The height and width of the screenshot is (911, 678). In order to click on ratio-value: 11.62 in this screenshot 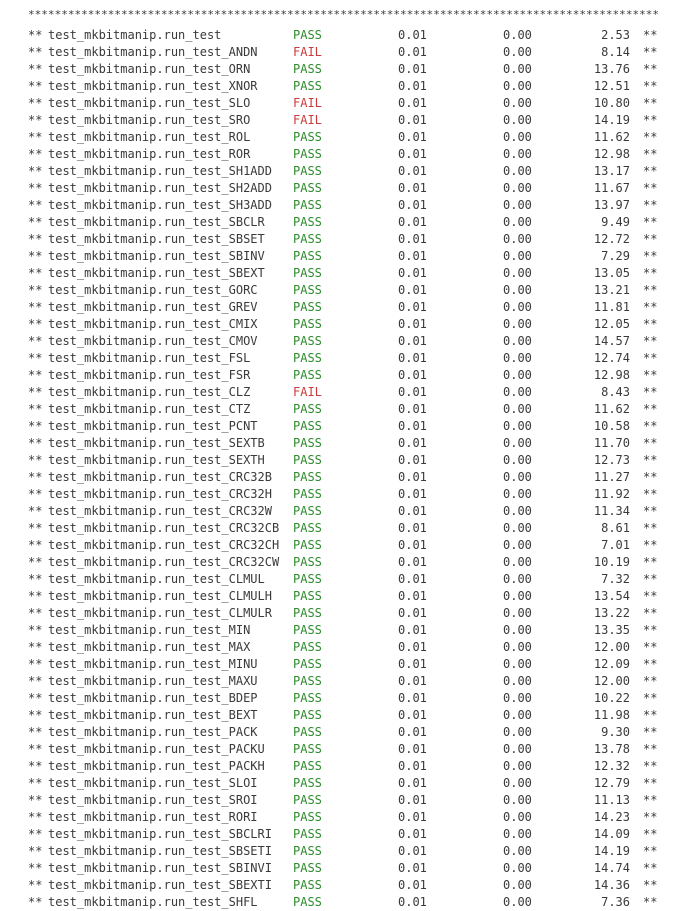, I will do `click(611, 137)`.